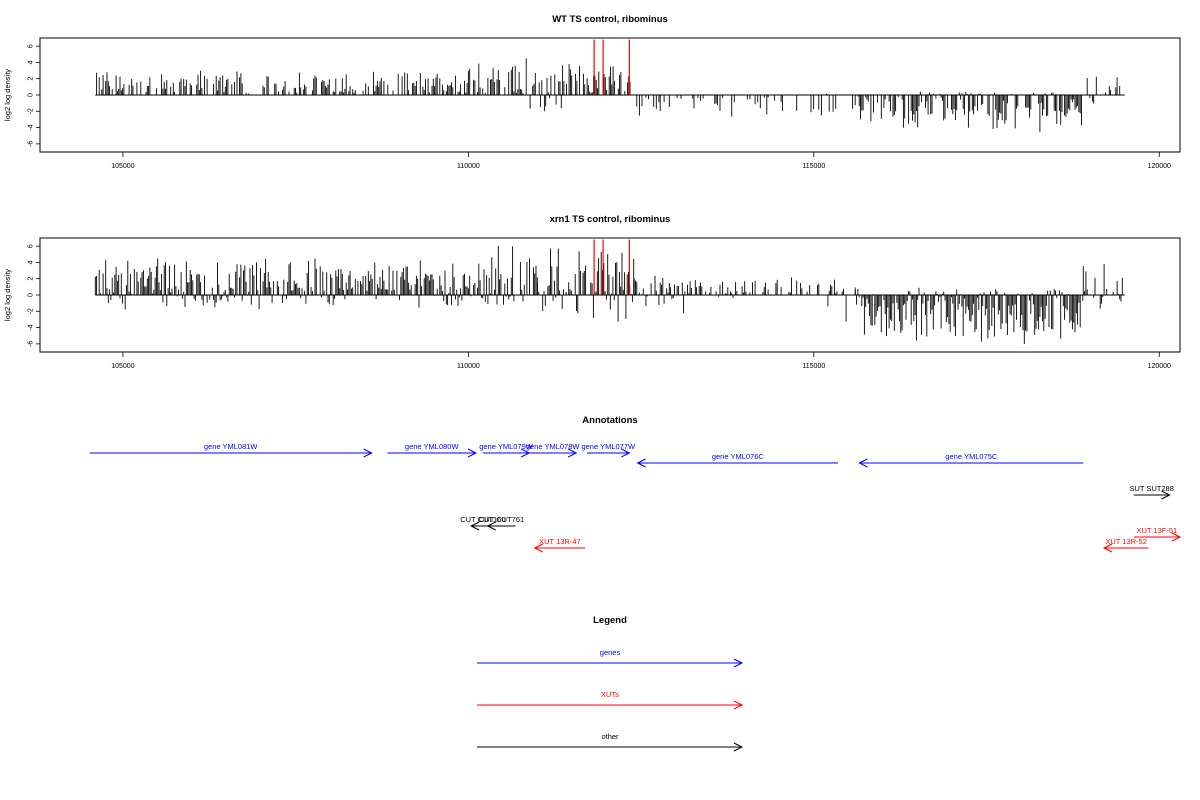 The height and width of the screenshot is (800, 1200). I want to click on feature-arrow-genes: gene YML081W, so click(231, 450).